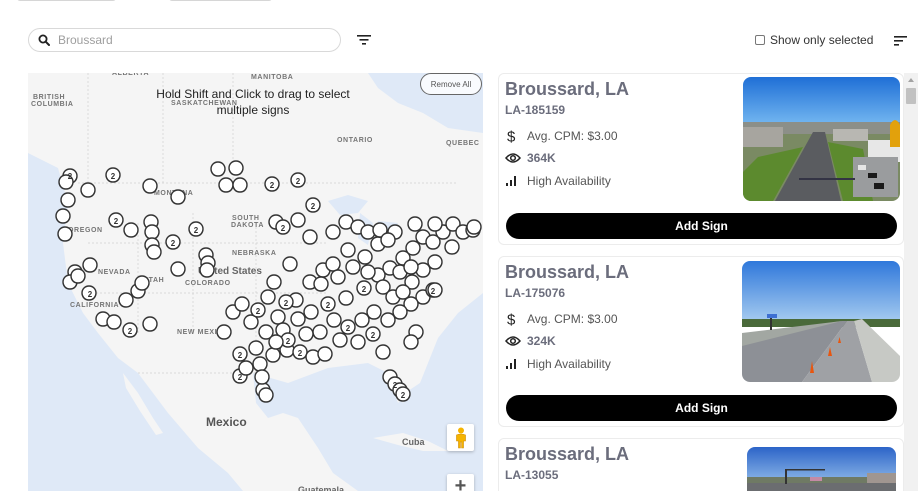  What do you see at coordinates (532, 475) in the screenshot?
I see `sign-code: LA-13055` at bounding box center [532, 475].